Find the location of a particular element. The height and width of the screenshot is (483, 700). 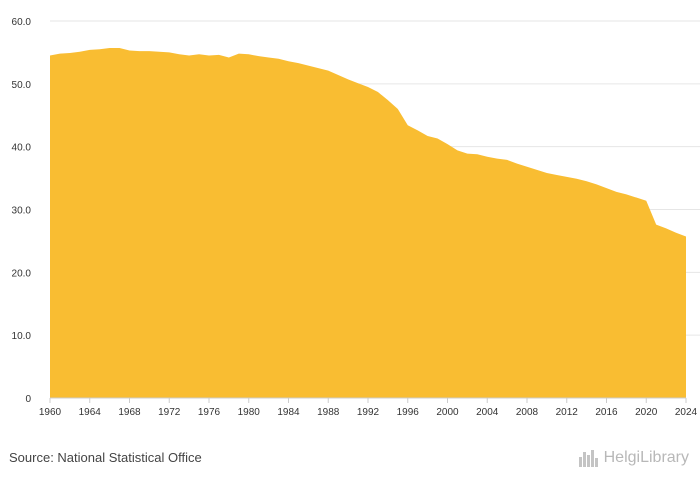

y-tick-label: 0 is located at coordinates (28, 399).